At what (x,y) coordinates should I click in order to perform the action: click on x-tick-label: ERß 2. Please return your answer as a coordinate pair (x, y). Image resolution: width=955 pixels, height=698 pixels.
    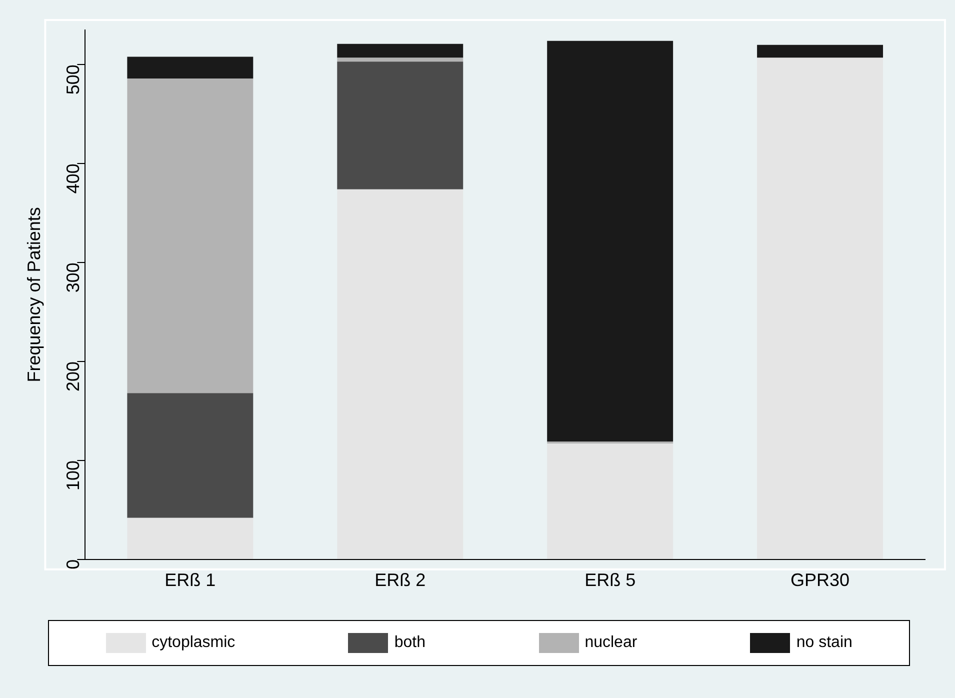
    Looking at the image, I should click on (400, 580).